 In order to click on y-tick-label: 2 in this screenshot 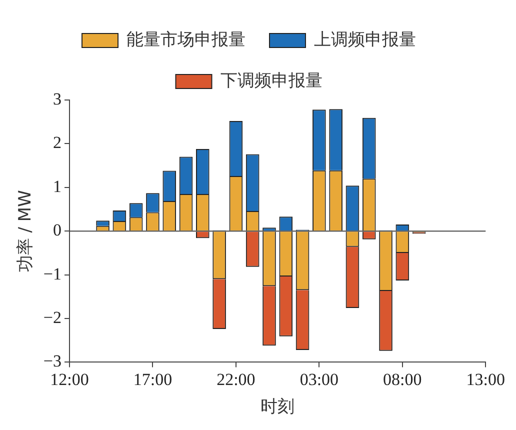, I will do `click(57, 142)`.